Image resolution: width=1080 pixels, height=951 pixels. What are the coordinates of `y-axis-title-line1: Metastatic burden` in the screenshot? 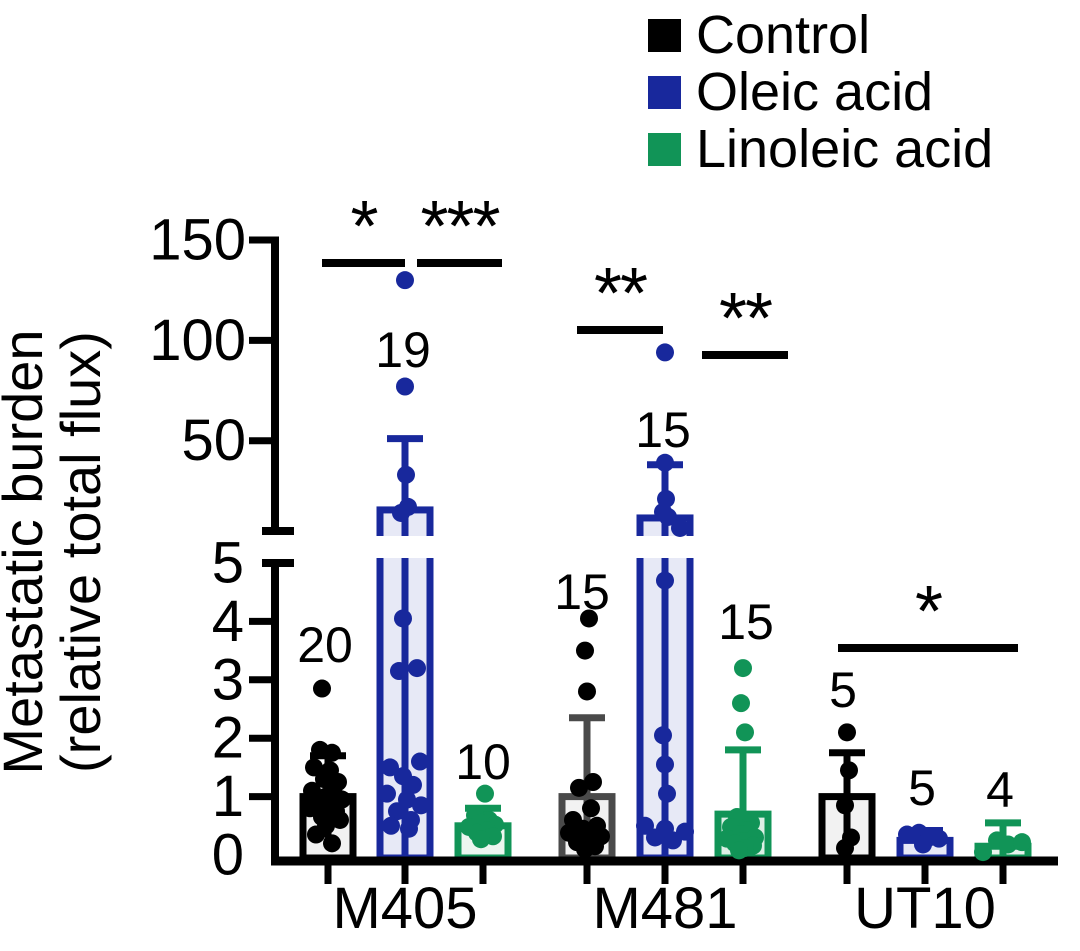 It's located at (27, 551).